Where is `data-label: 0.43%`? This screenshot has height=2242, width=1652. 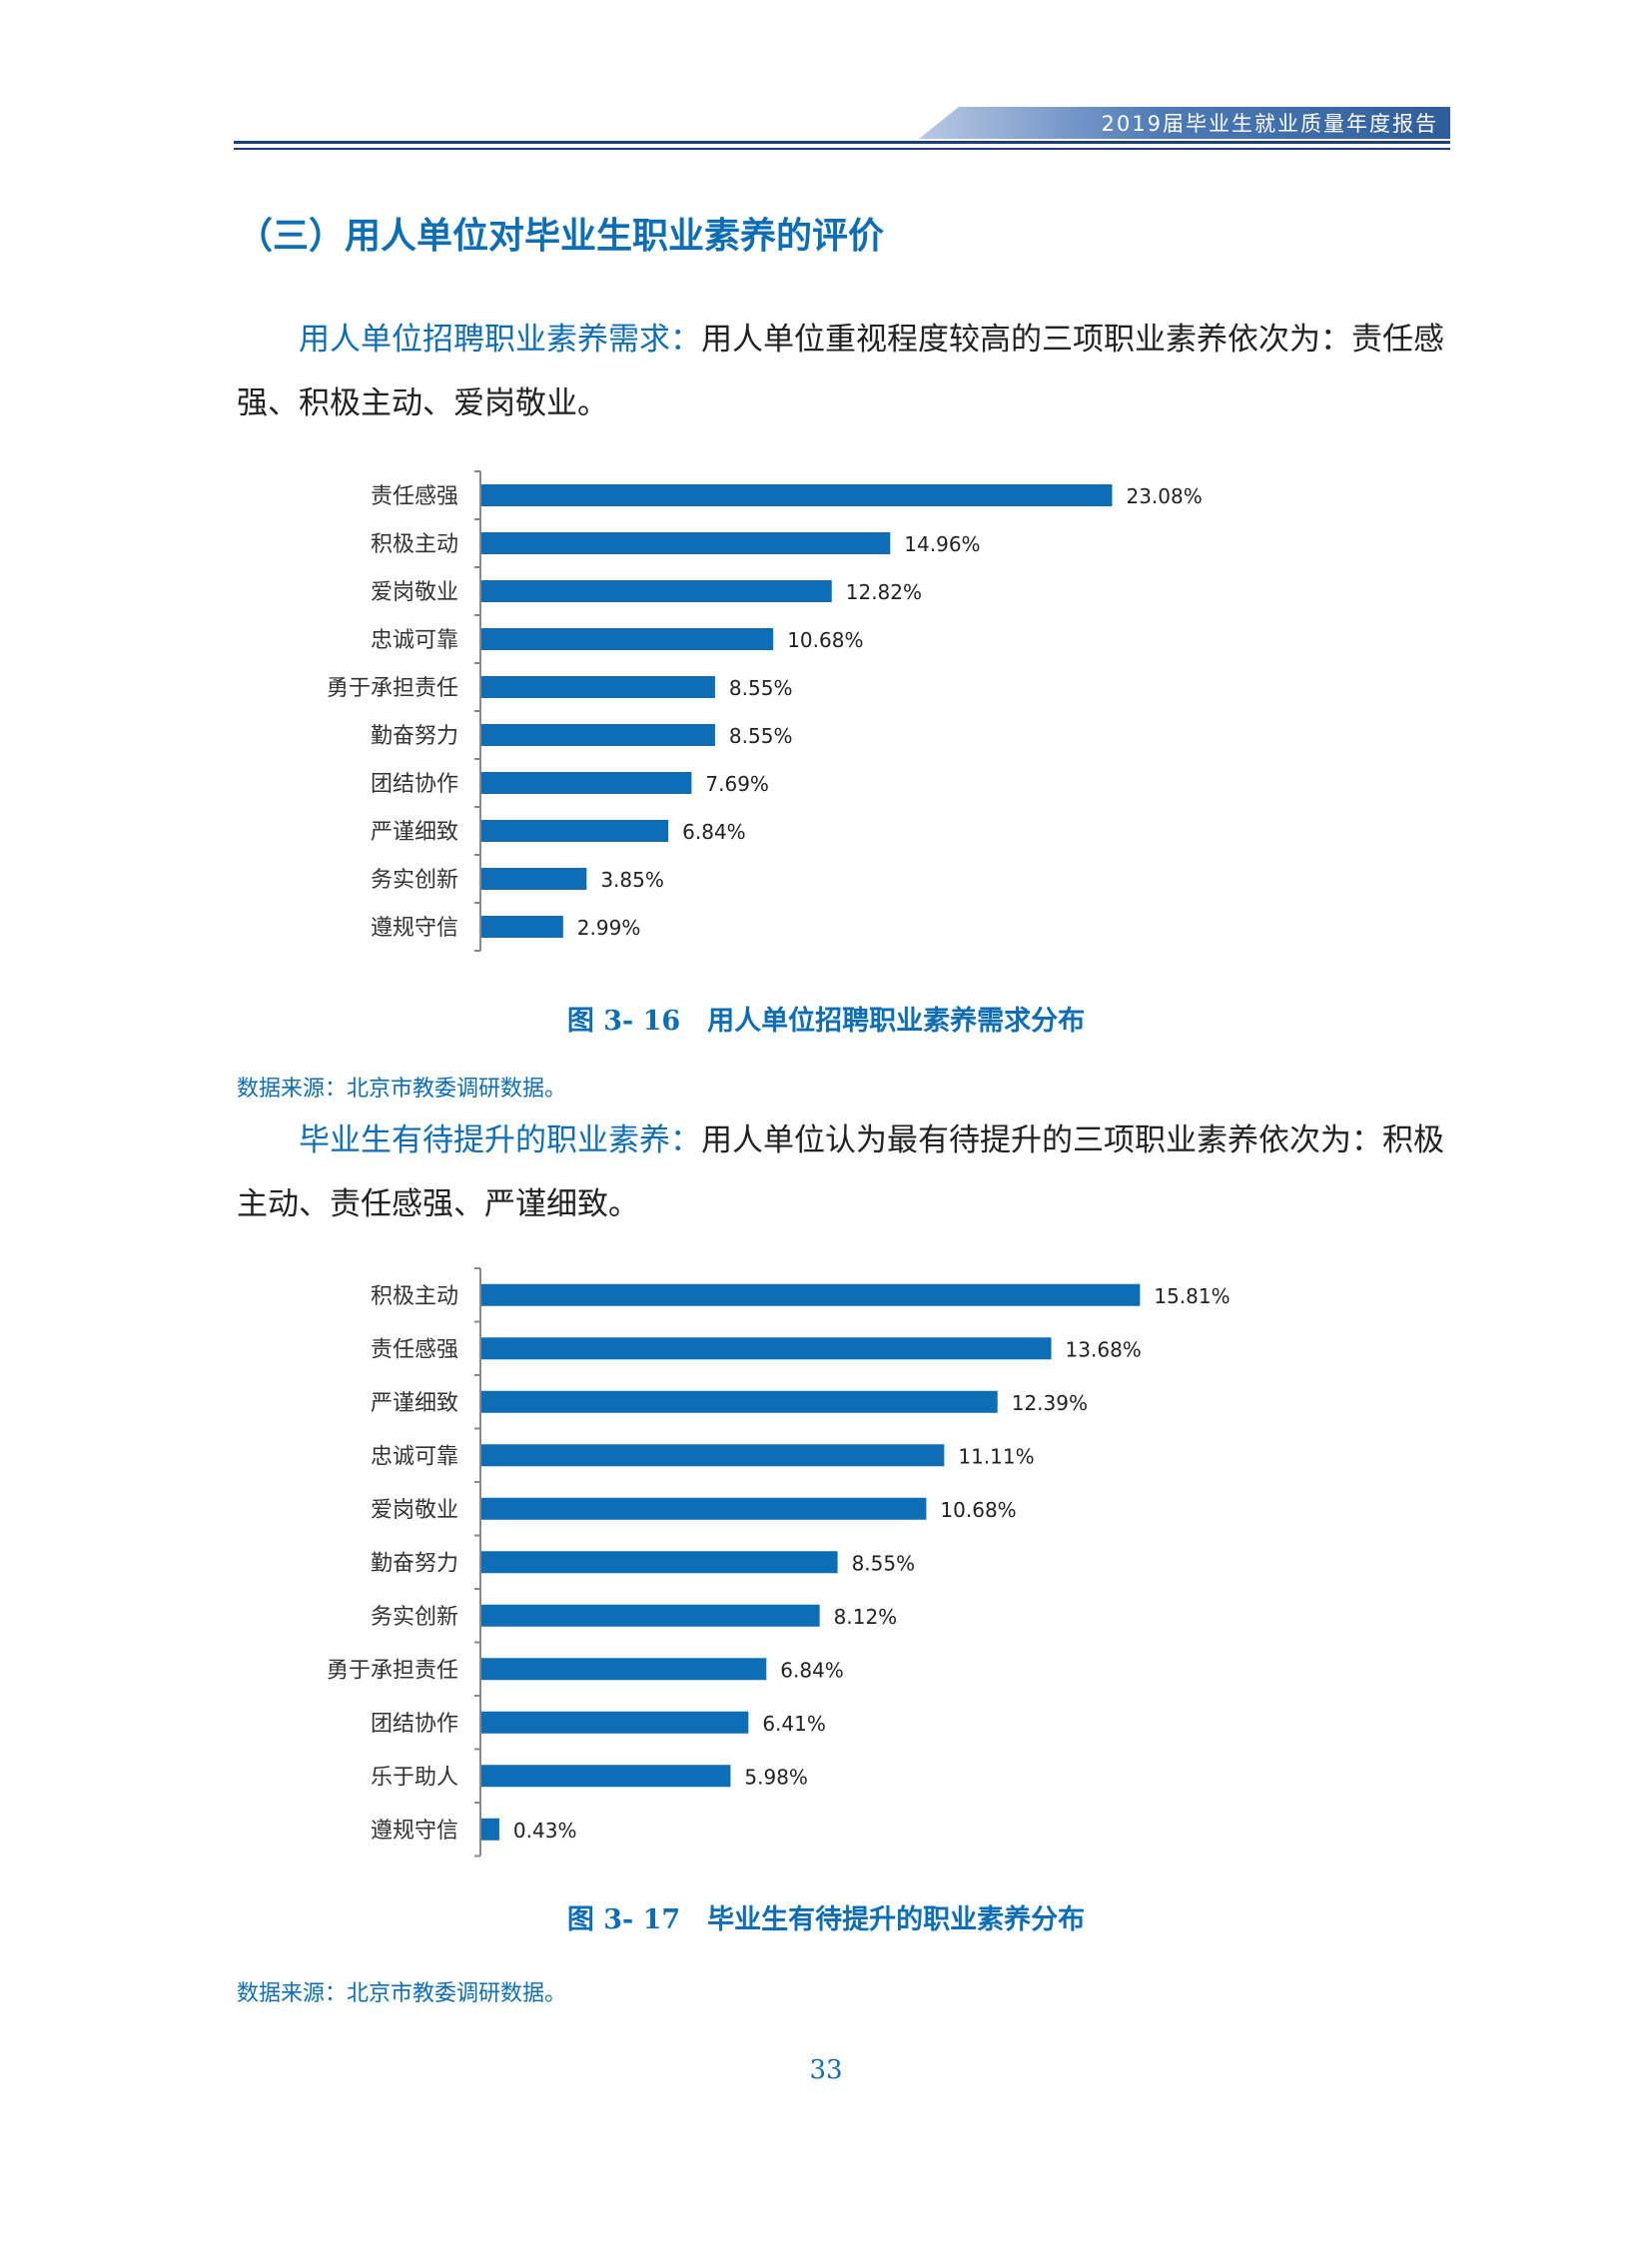 data-label: 0.43% is located at coordinates (545, 1831).